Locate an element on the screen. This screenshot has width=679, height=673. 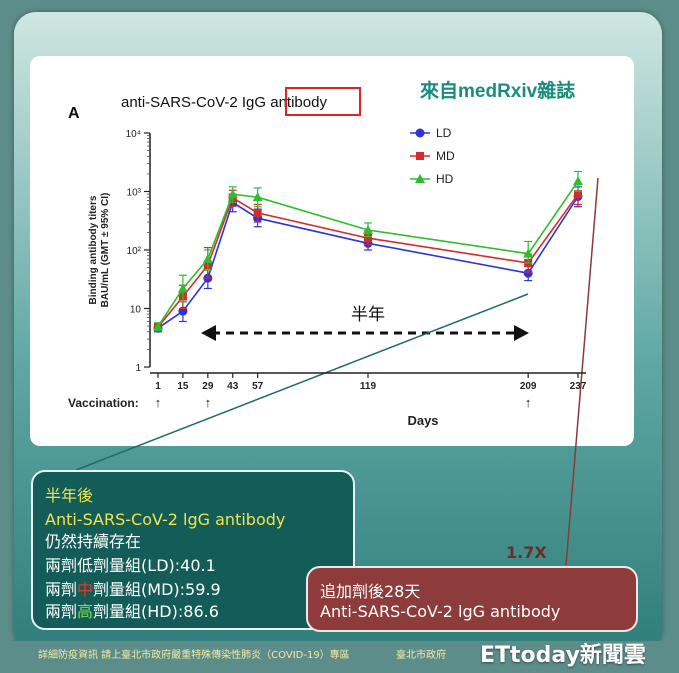
x-axis-label: Days is located at coordinates (422, 420).